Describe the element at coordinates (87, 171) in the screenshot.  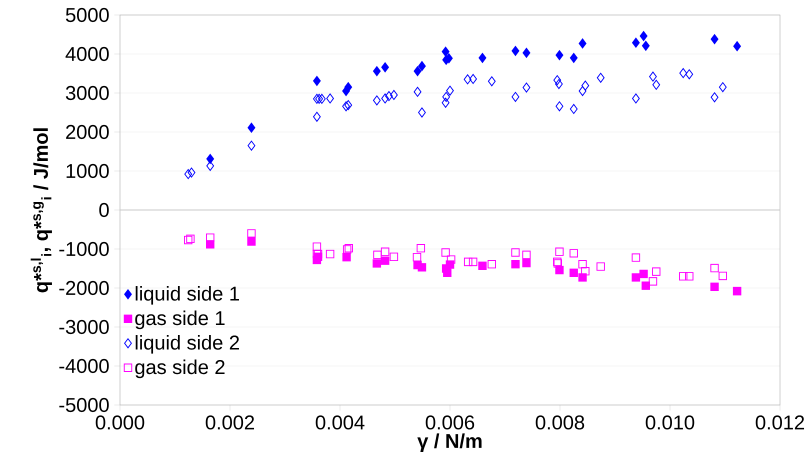
I see `y-tick-label: 1000` at that location.